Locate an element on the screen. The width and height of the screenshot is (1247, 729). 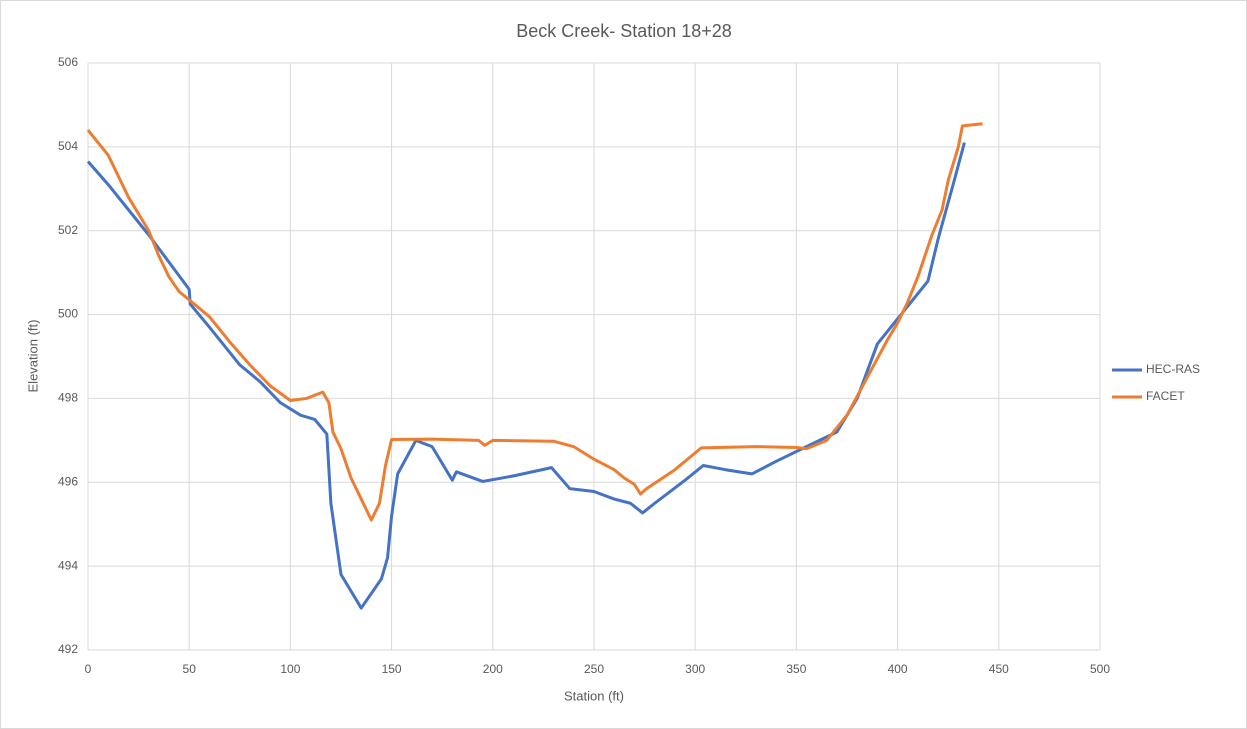
x-tick-label: 200 is located at coordinates (493, 669).